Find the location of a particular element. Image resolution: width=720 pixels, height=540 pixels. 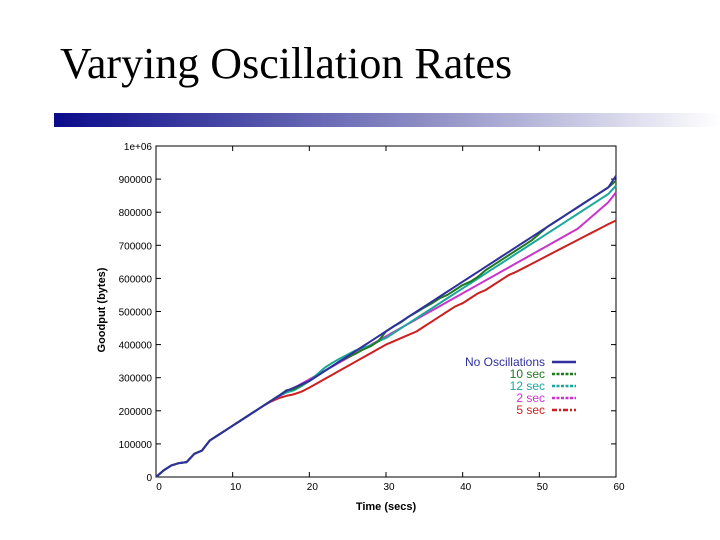

y-tick-label: 200000 is located at coordinates (136, 412).